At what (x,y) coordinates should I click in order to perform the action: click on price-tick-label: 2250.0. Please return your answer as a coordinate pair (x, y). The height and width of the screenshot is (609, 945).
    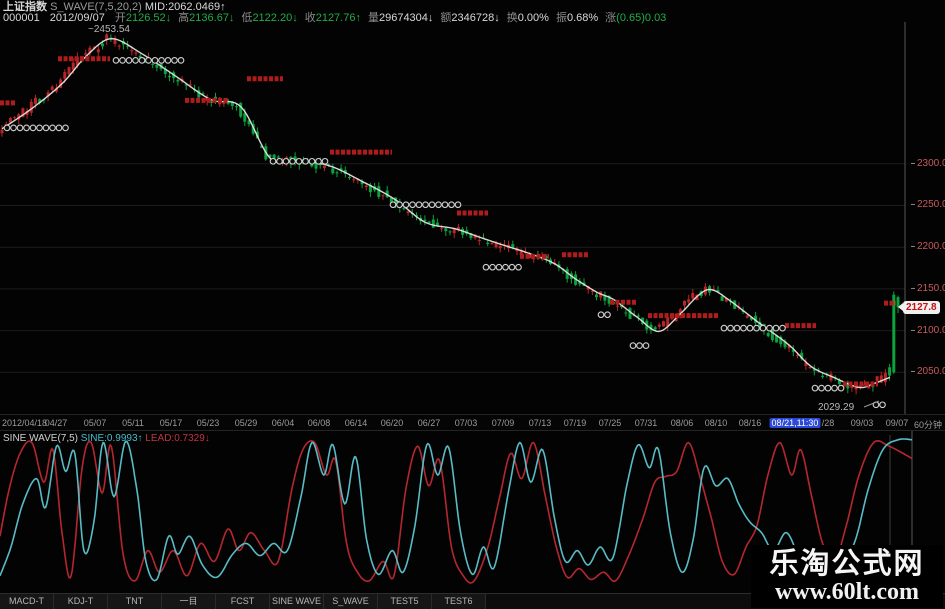
    Looking at the image, I should click on (928, 204).